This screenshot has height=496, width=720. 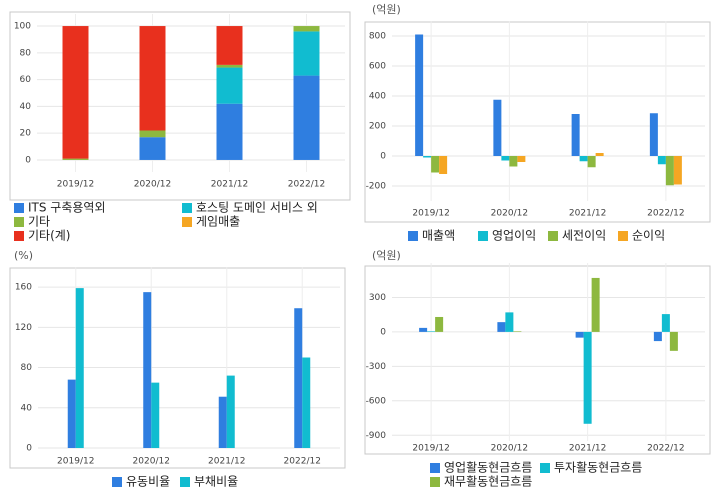 What do you see at coordinates (376, 187) in the screenshot?
I see `y-tick-label: -200` at bounding box center [376, 187].